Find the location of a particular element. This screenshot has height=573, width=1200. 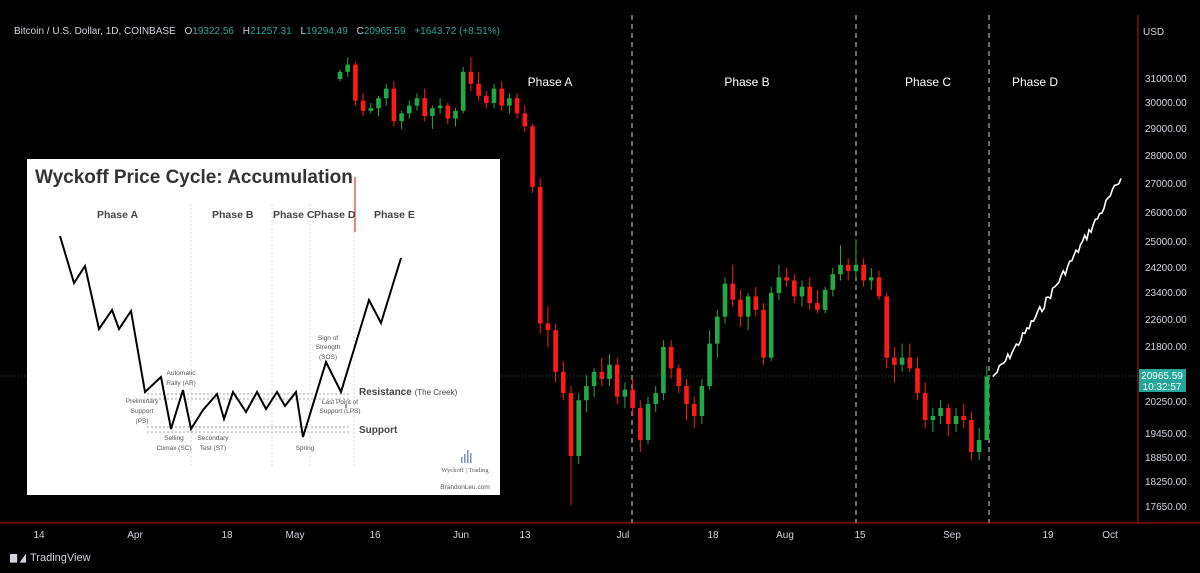

y-tick-label: 19450.00 is located at coordinates (1166, 434).